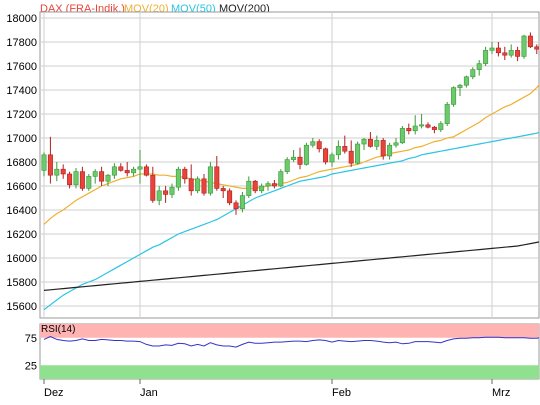  I want to click on x-tick-label: Feb, so click(341, 393).